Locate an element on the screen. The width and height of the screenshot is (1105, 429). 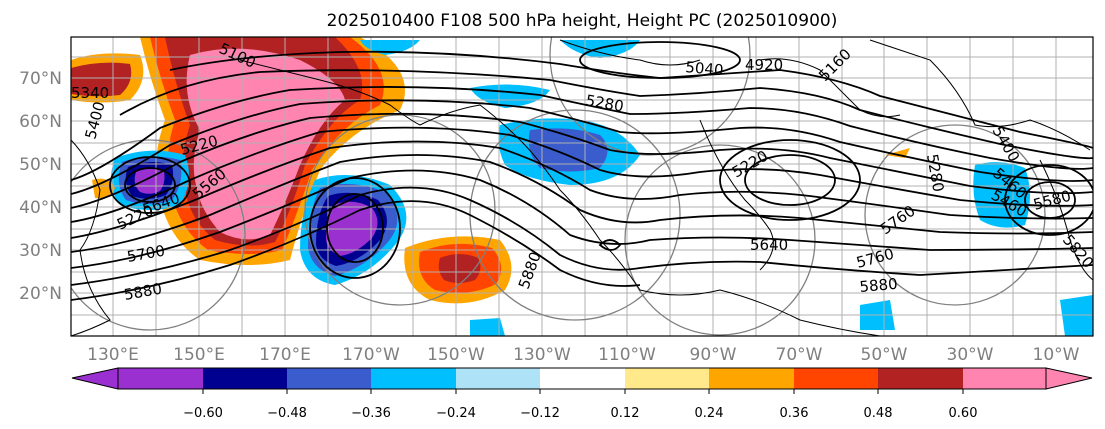
lat-label: 20°N is located at coordinates (40, 294).